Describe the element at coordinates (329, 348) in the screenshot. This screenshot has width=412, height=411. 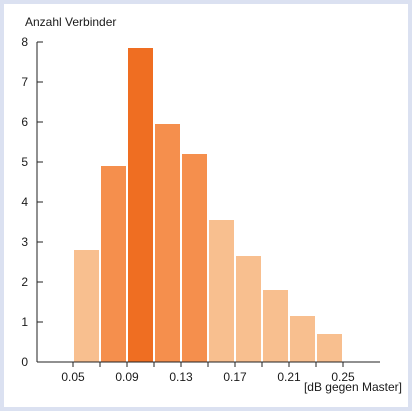
I see `bar-0.23` at that location.